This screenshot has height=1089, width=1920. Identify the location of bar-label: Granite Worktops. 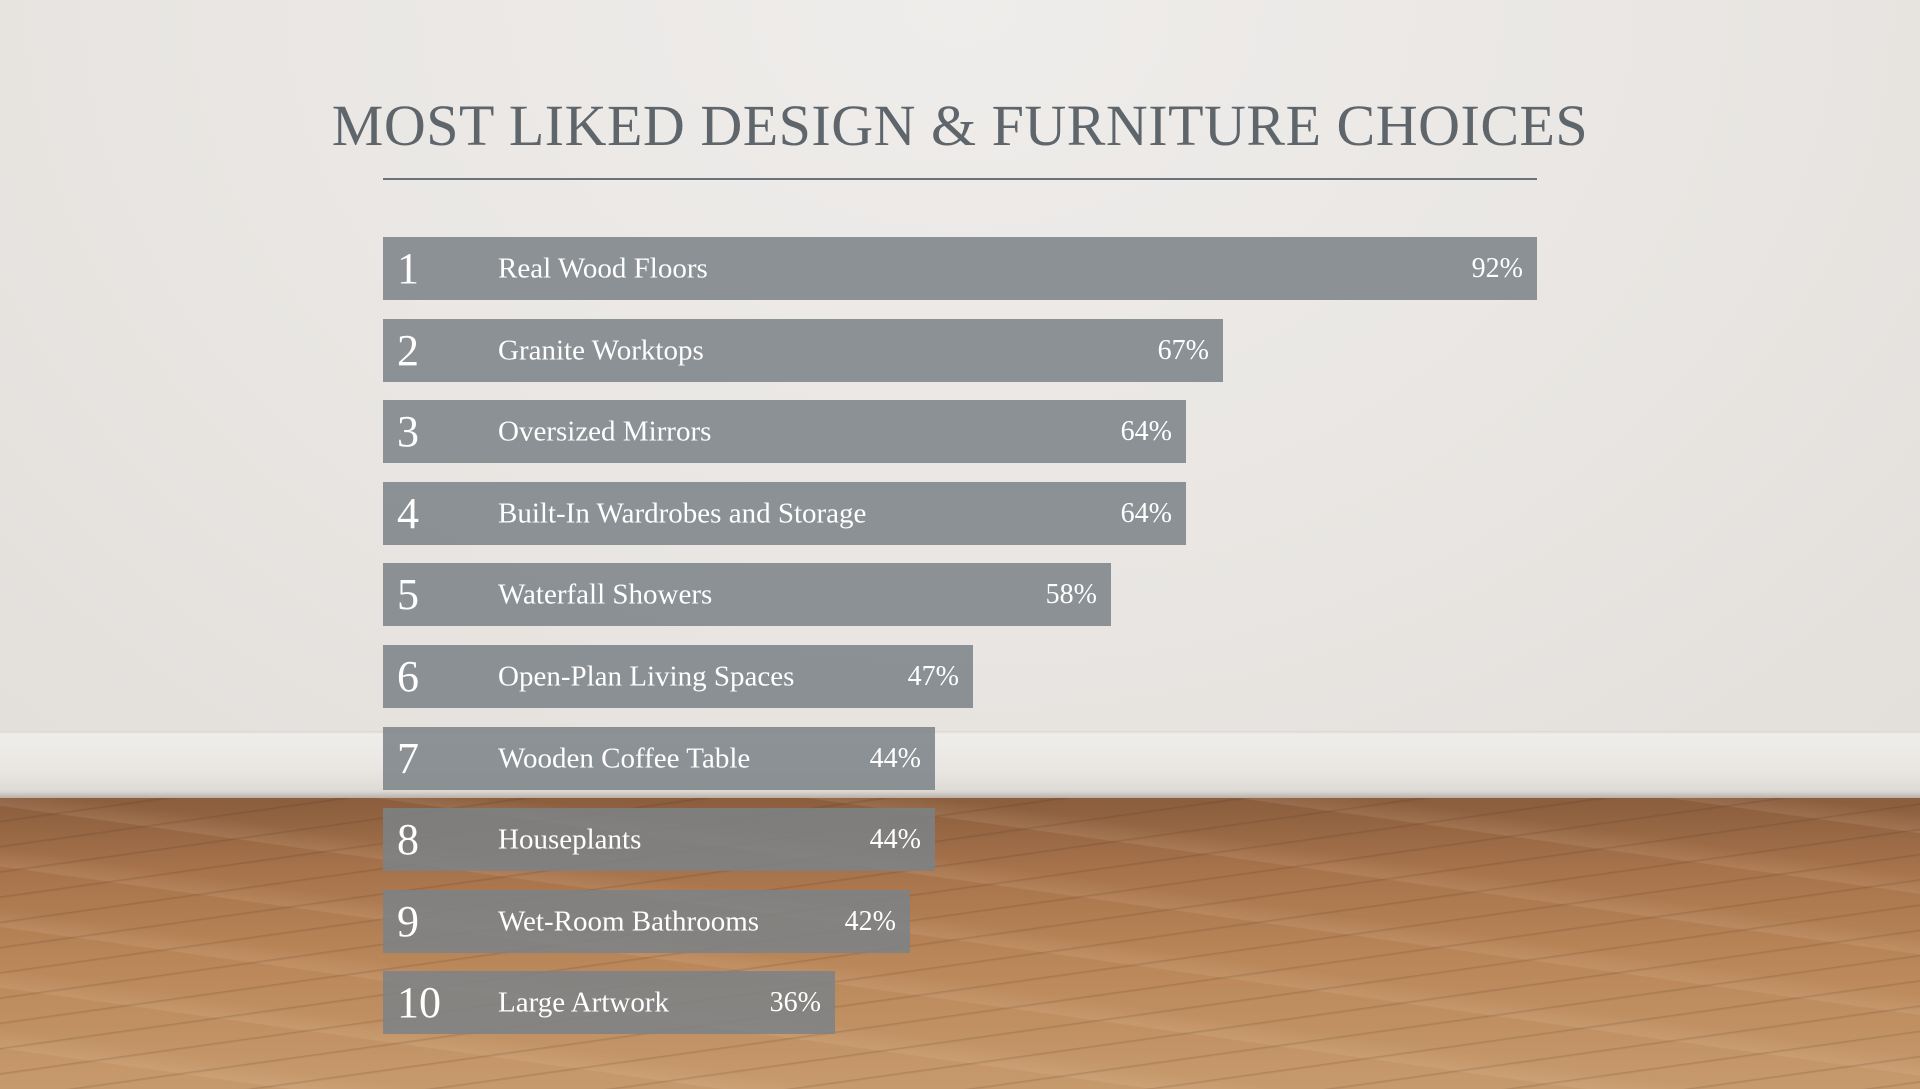
(601, 350).